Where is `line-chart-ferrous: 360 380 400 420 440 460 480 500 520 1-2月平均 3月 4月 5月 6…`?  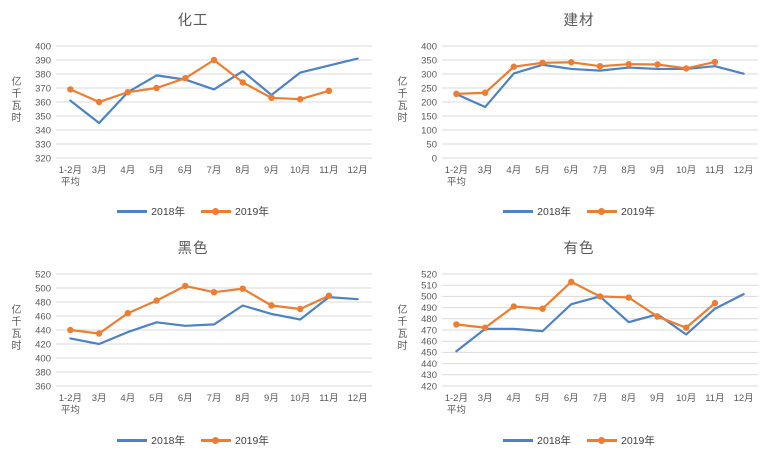 line-chart-ferrous: 360 380 400 420 440 460 480 500 520 1-2月平均 3月 4月 5月 6… is located at coordinates (203, 342).